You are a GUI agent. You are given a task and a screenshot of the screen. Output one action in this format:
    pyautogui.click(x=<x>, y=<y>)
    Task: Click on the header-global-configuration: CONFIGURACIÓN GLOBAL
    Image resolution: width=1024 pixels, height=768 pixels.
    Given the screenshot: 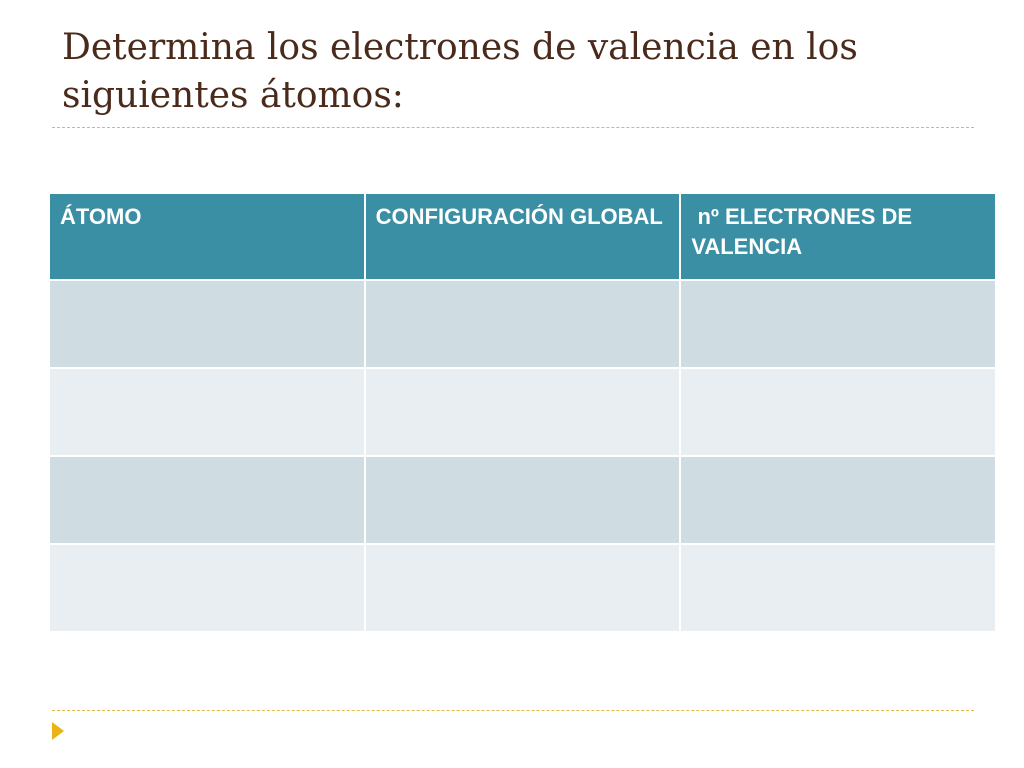 What is the action you would take?
    pyautogui.click(x=522, y=236)
    